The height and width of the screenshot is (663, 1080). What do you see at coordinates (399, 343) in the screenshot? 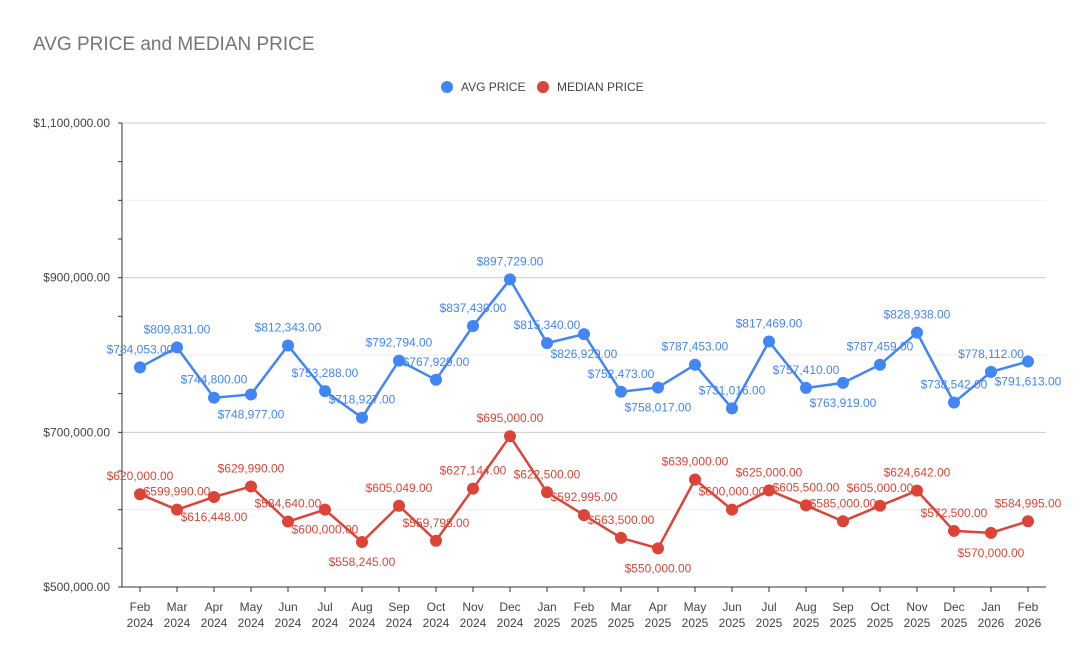
I see `data-label: $792,794.00` at bounding box center [399, 343].